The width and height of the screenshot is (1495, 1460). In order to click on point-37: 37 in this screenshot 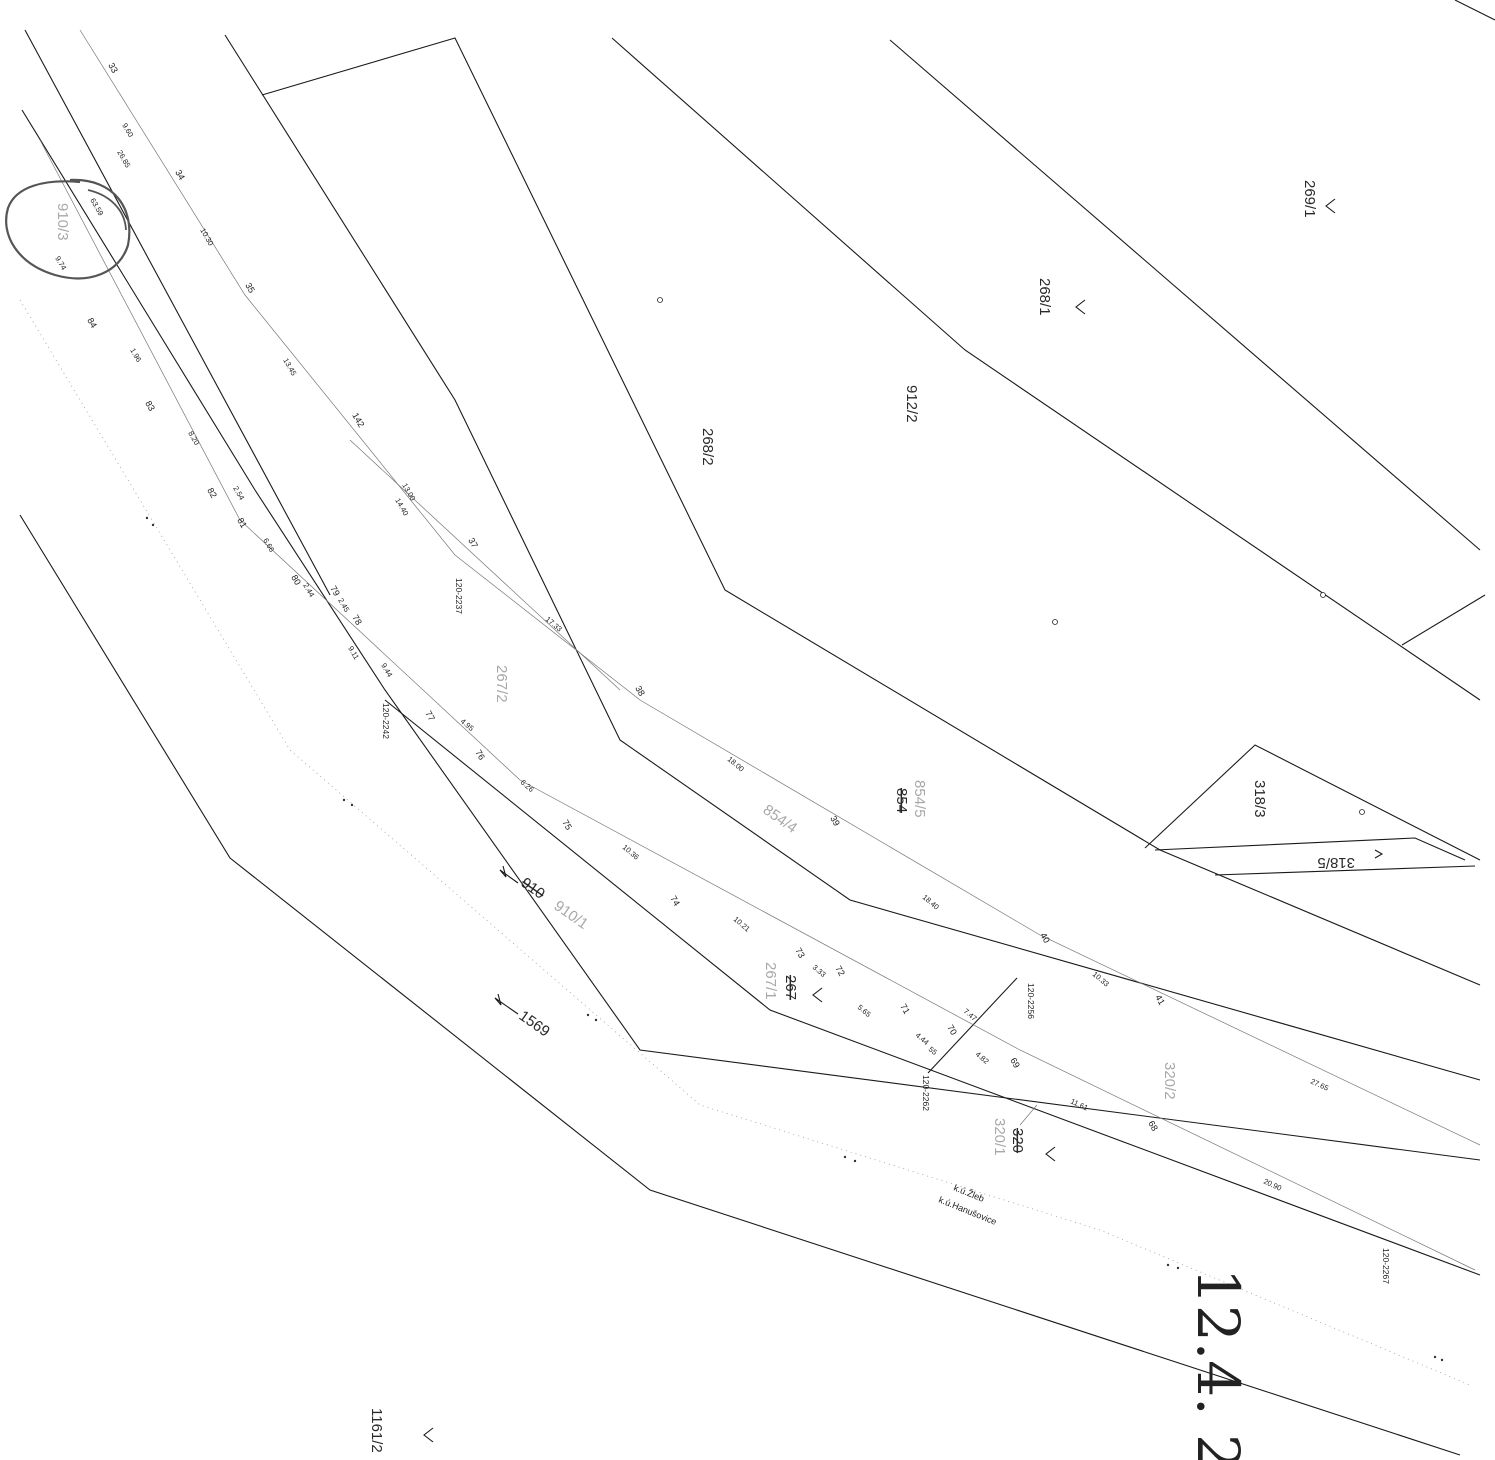, I will do `click(473, 543)`.